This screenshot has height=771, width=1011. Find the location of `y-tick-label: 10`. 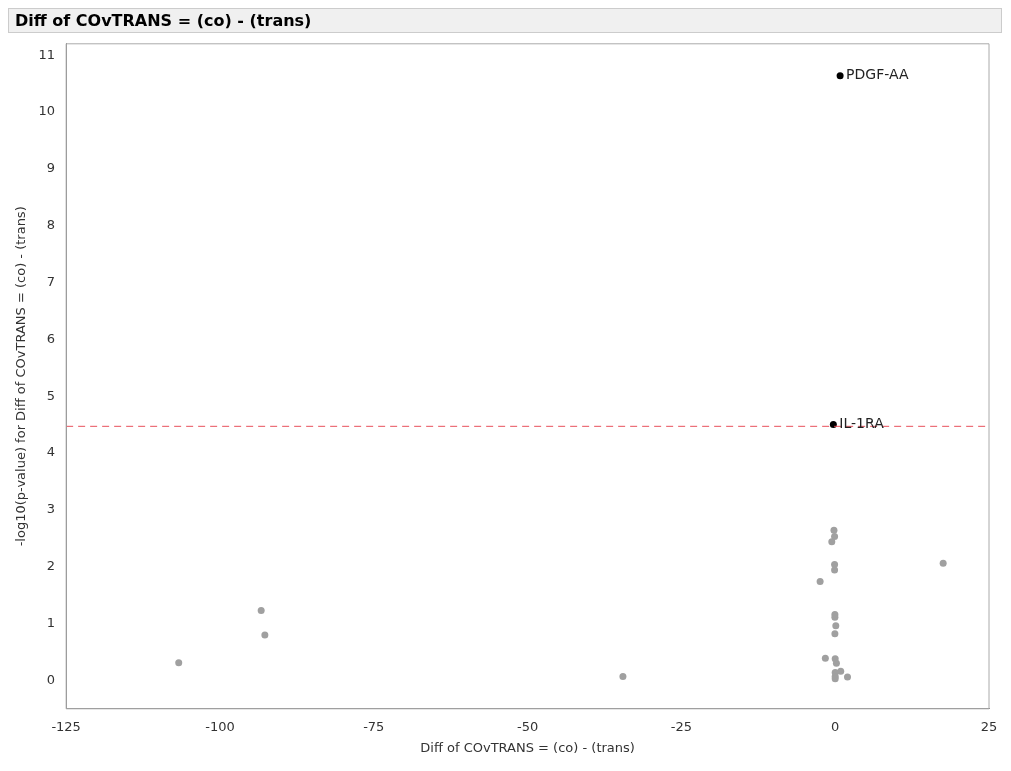

y-tick-label: 10 is located at coordinates (47, 111).